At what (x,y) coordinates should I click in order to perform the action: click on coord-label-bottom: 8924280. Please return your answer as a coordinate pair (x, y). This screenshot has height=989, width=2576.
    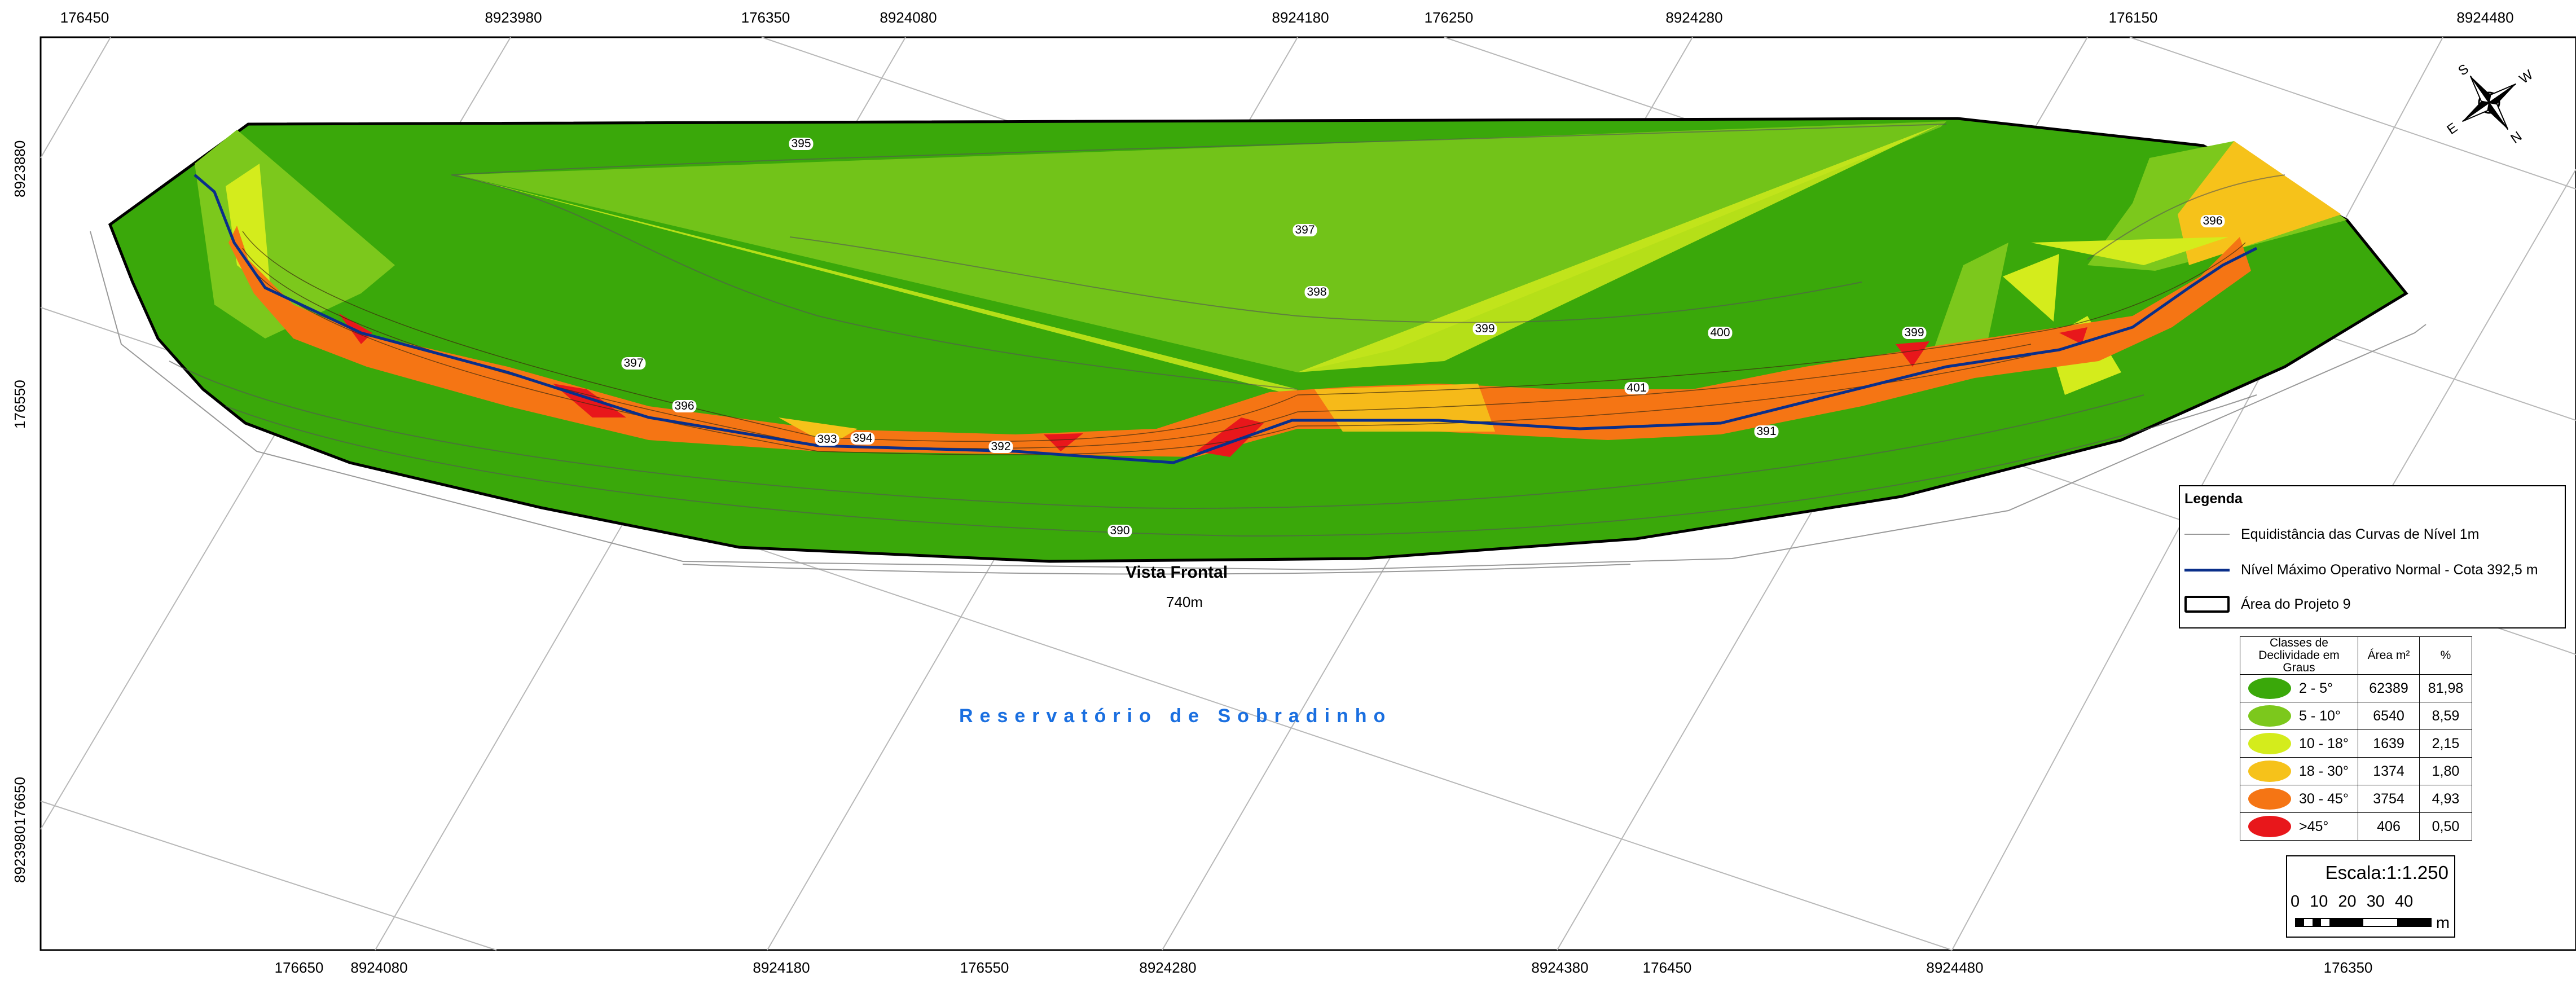
    Looking at the image, I should click on (1168, 968).